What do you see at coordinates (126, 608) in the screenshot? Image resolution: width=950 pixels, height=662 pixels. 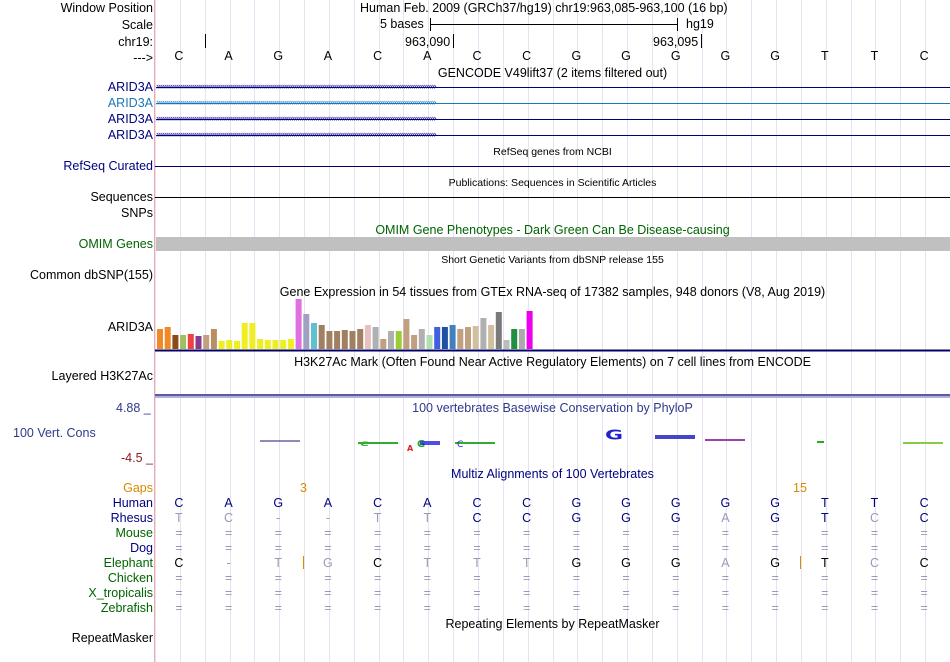 I see `species-label: Zebrafish` at bounding box center [126, 608].